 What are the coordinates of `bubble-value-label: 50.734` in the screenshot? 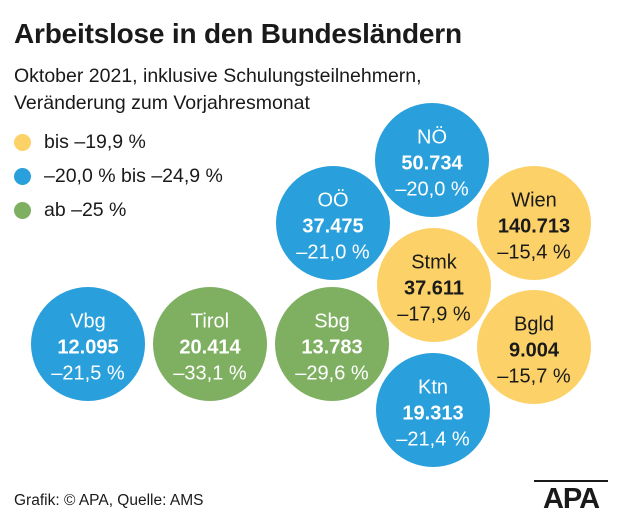 It's located at (432, 163).